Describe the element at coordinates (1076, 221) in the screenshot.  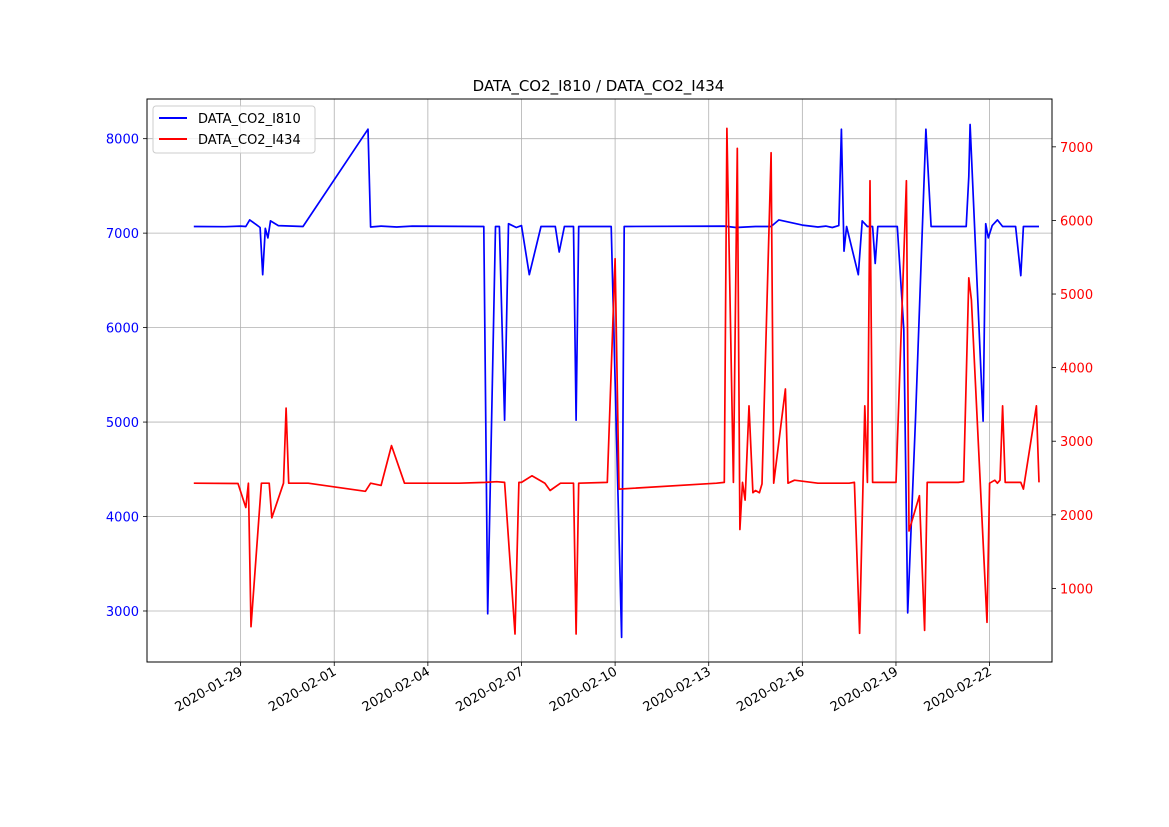
I see `y-right-tick-label: 6000` at that location.